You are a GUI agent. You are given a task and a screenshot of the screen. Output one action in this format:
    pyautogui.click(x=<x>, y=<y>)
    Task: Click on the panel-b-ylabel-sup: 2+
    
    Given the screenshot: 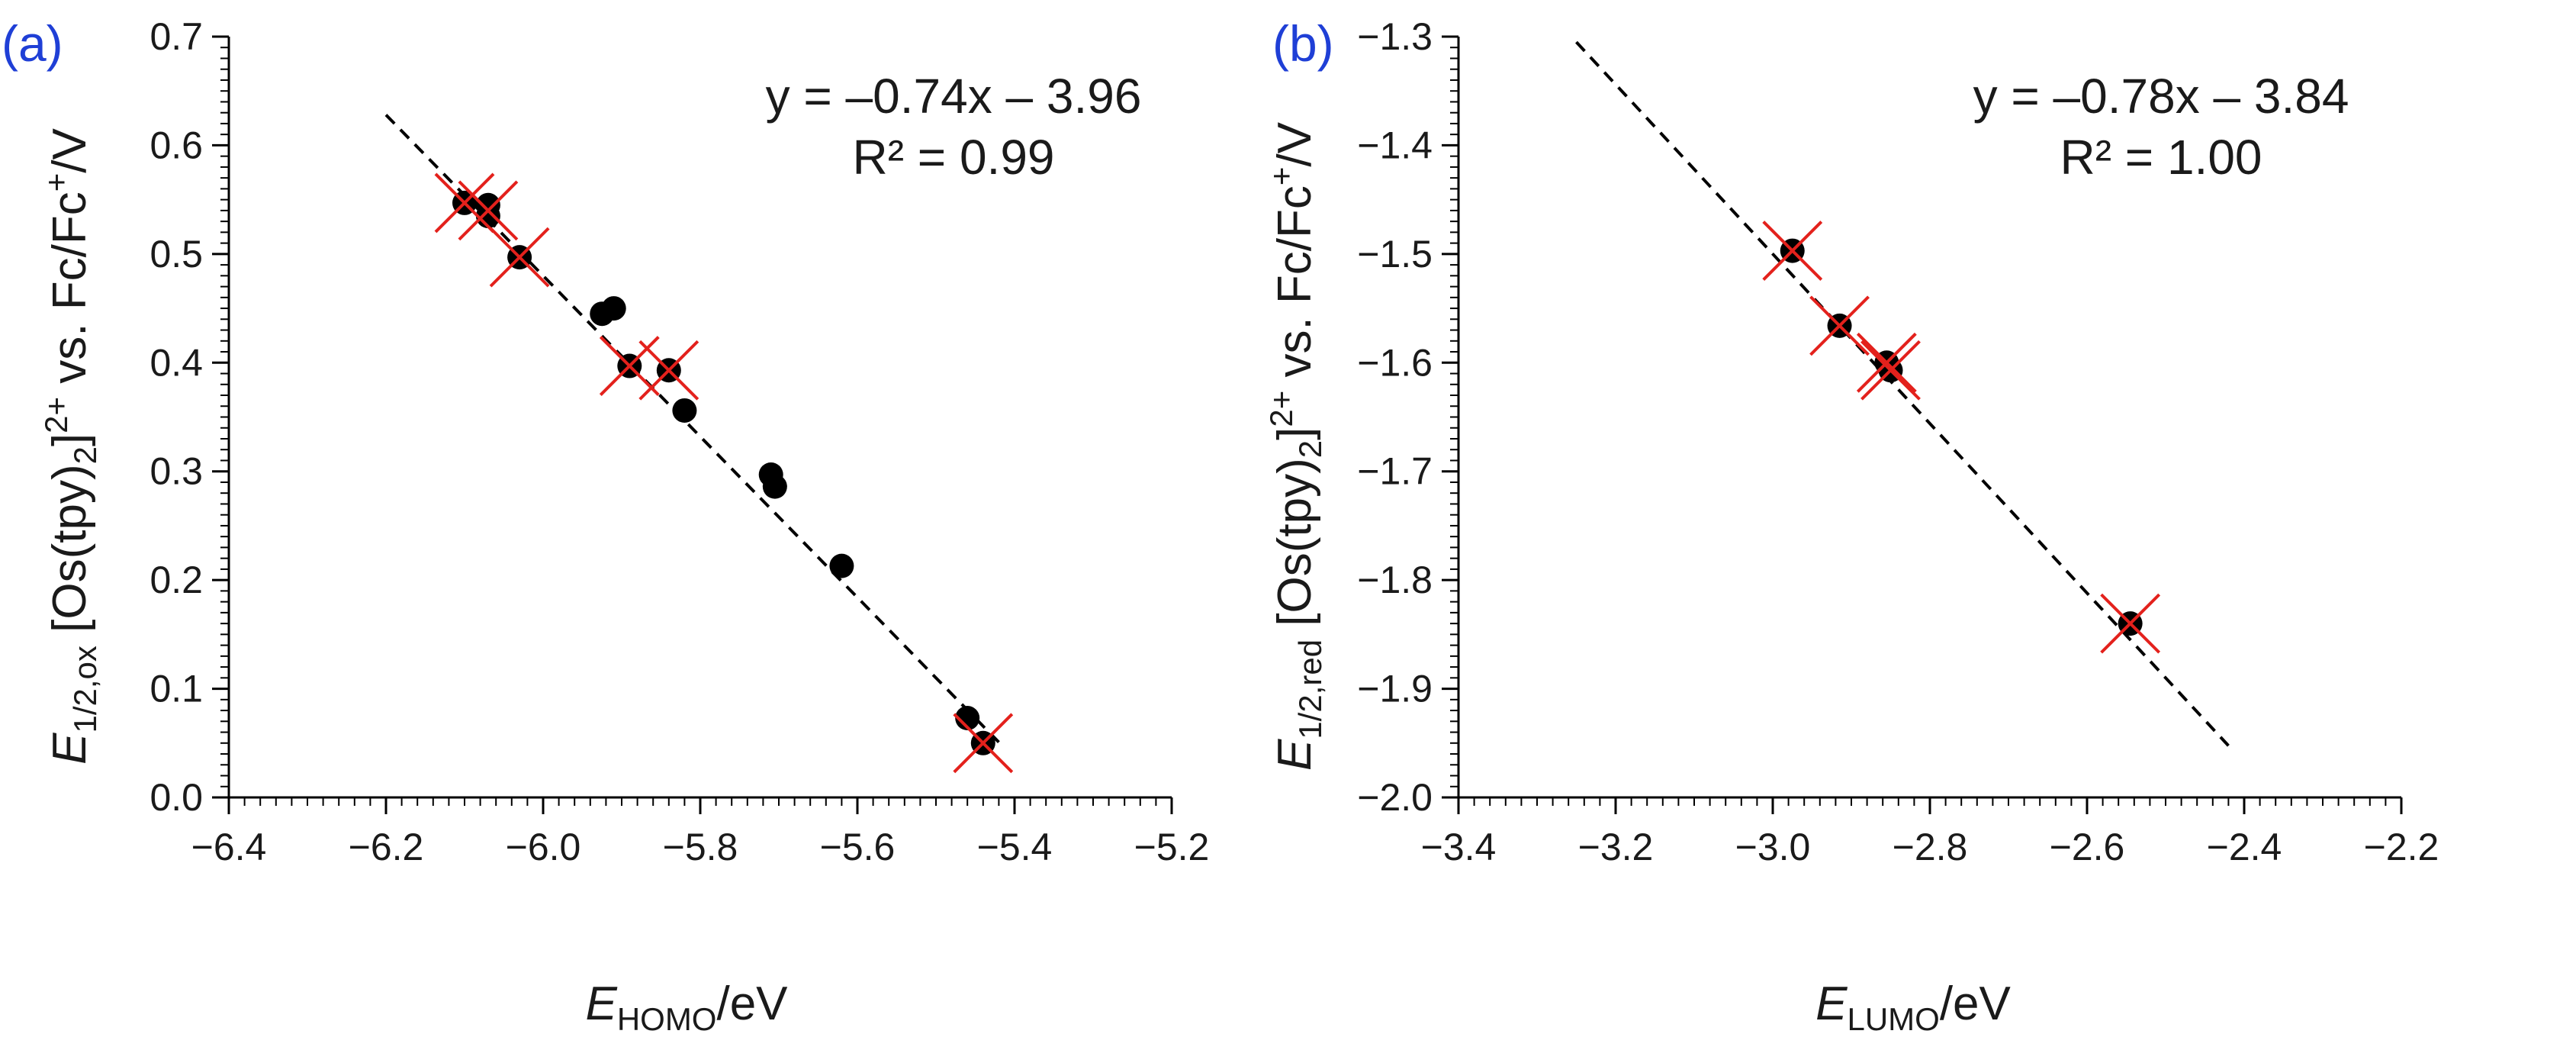 What is the action you would take?
    pyautogui.click(x=1281, y=409)
    